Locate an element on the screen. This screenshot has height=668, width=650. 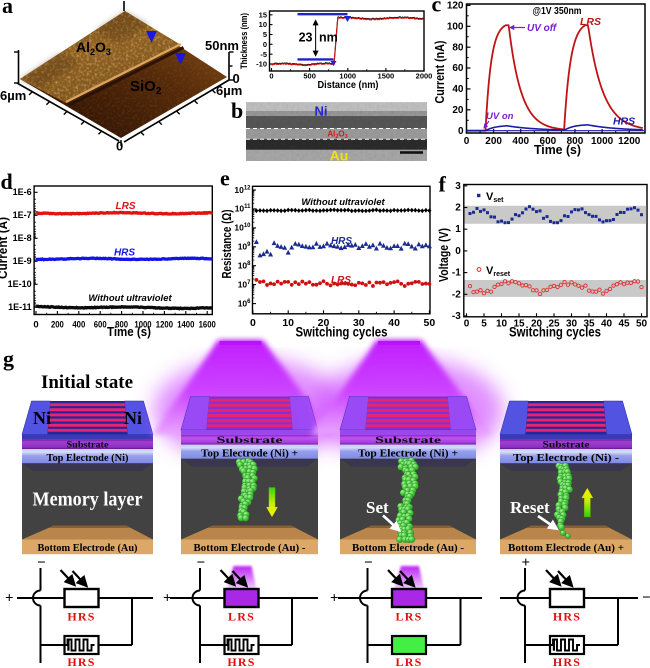
svg-text: Thickness (nm) is located at coordinates (244, 41).